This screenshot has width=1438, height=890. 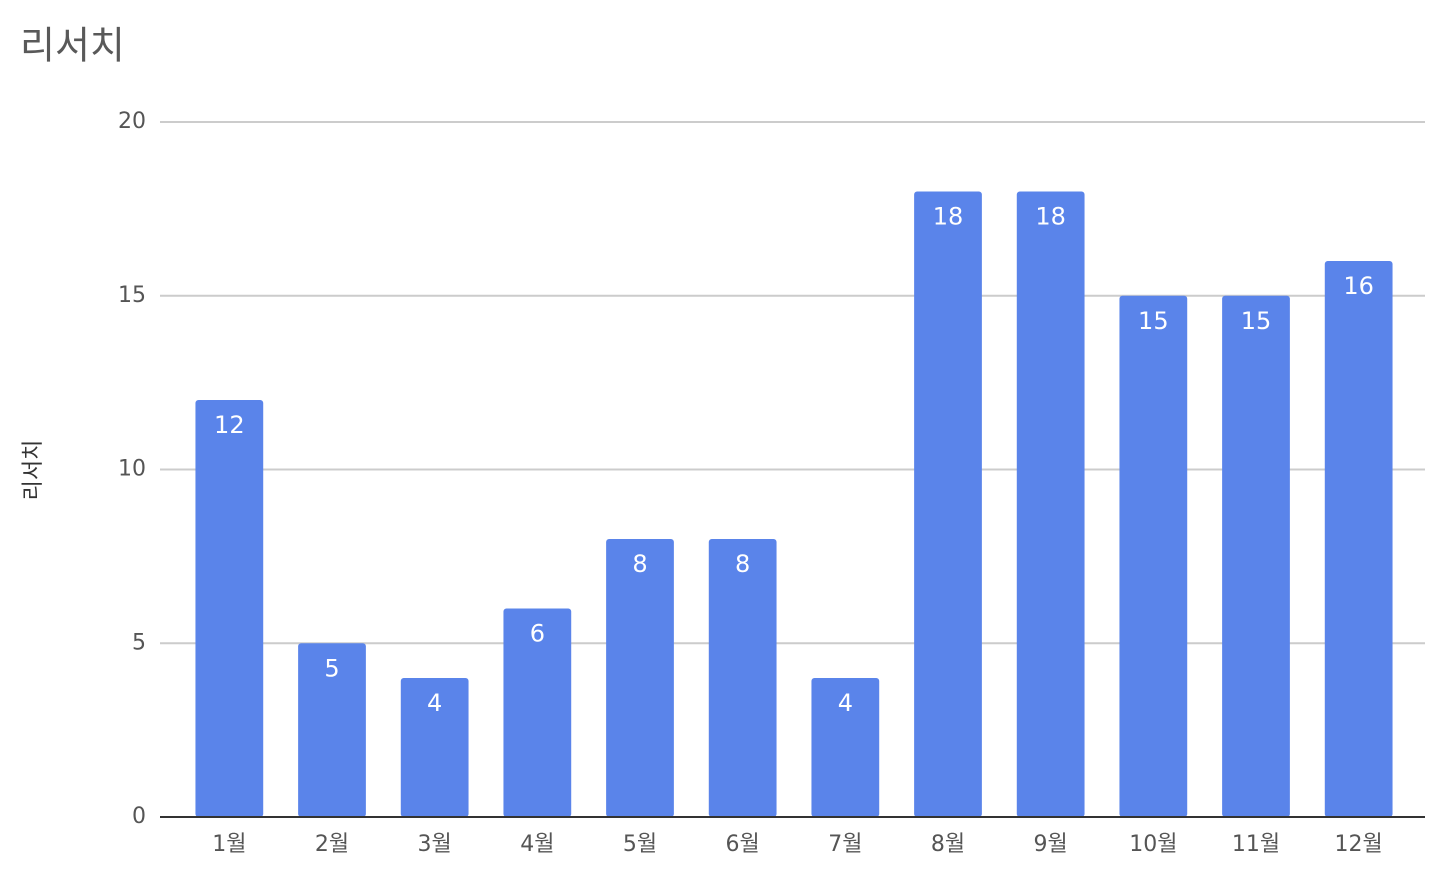 I want to click on x-tick-label: 4월, so click(x=537, y=844).